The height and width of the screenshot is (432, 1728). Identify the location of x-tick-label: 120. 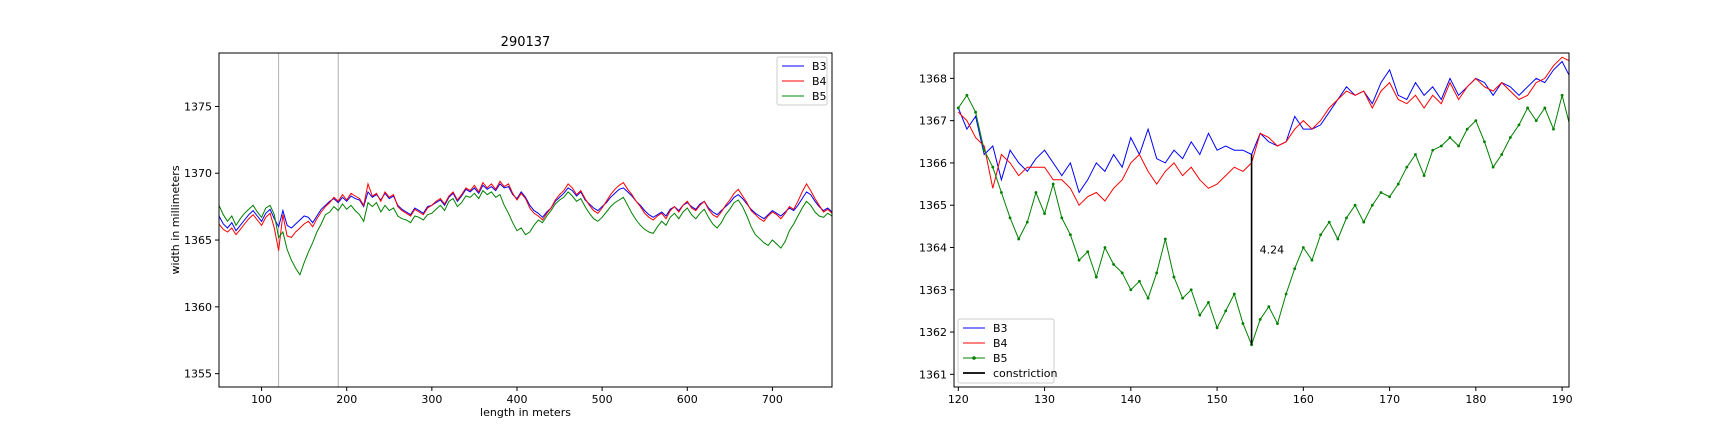
(958, 399).